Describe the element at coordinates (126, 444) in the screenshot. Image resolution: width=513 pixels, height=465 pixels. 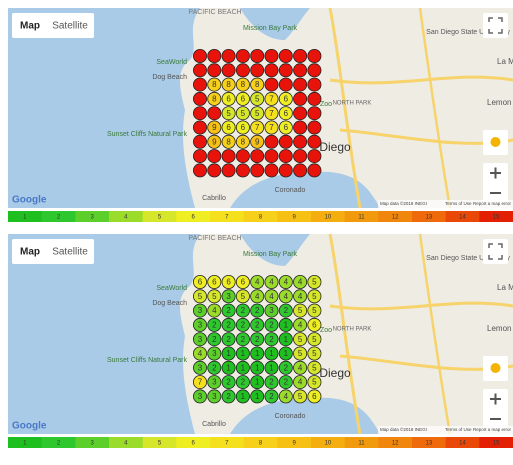
I see `scale-label: 4` at that location.